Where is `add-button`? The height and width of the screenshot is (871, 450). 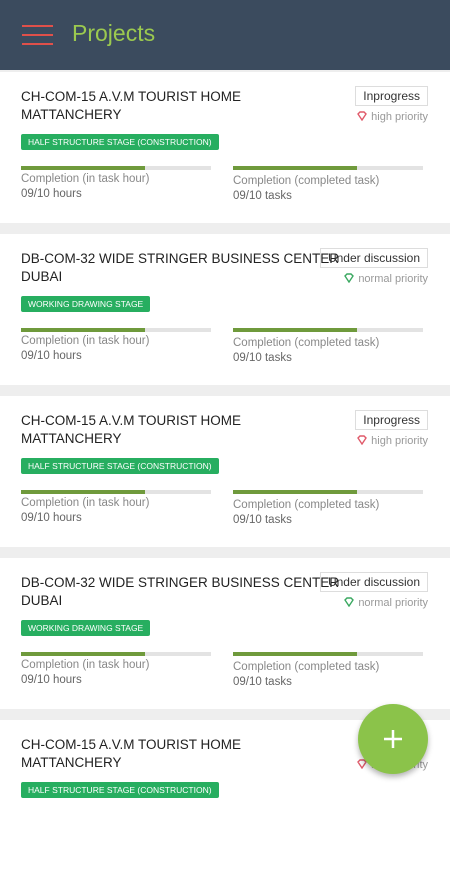 add-button is located at coordinates (393, 739).